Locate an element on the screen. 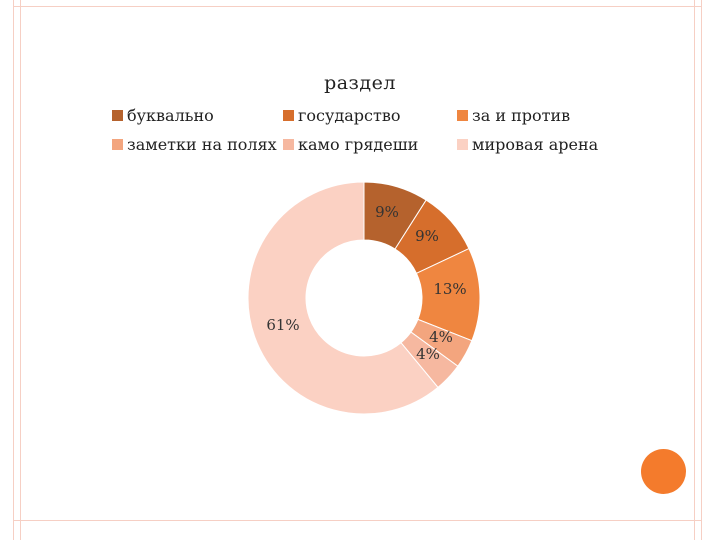  chart-title: раздел is located at coordinates (360, 83).